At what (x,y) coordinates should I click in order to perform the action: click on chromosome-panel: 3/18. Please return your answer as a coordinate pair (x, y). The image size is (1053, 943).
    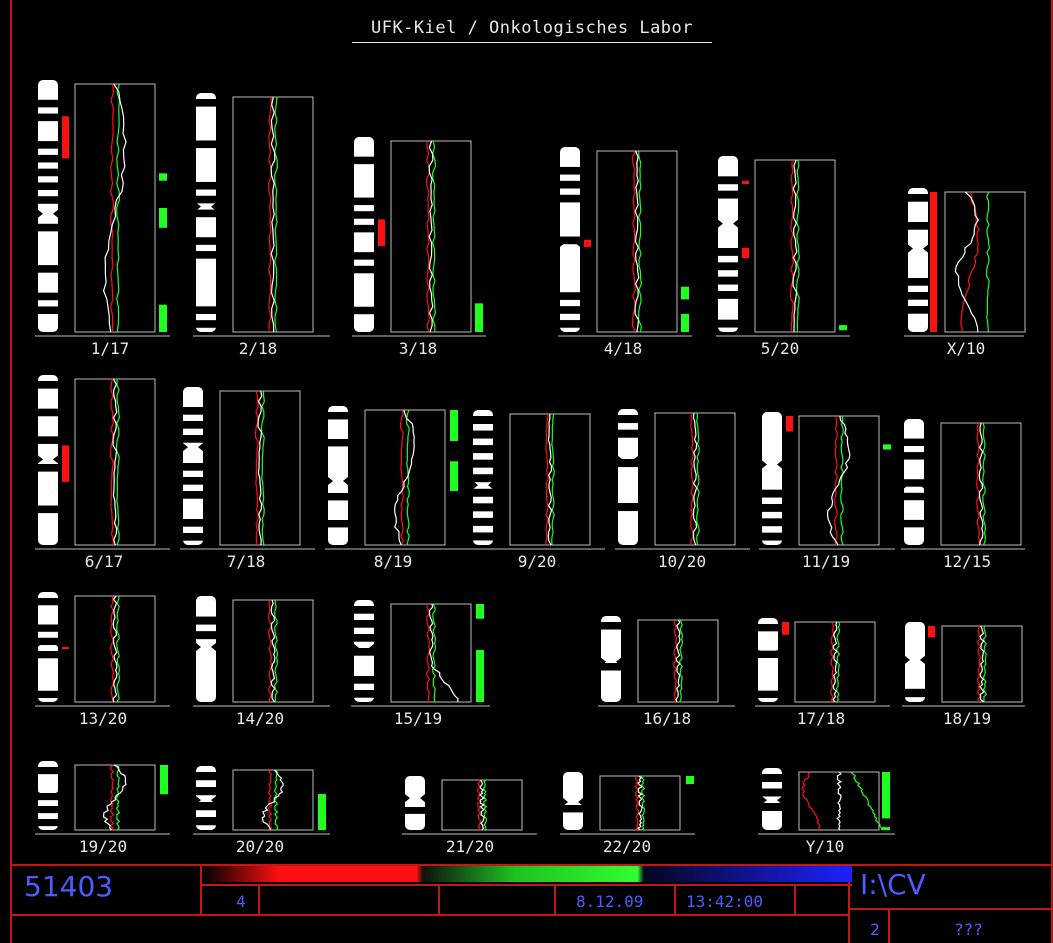
    Looking at the image, I should click on (419, 247).